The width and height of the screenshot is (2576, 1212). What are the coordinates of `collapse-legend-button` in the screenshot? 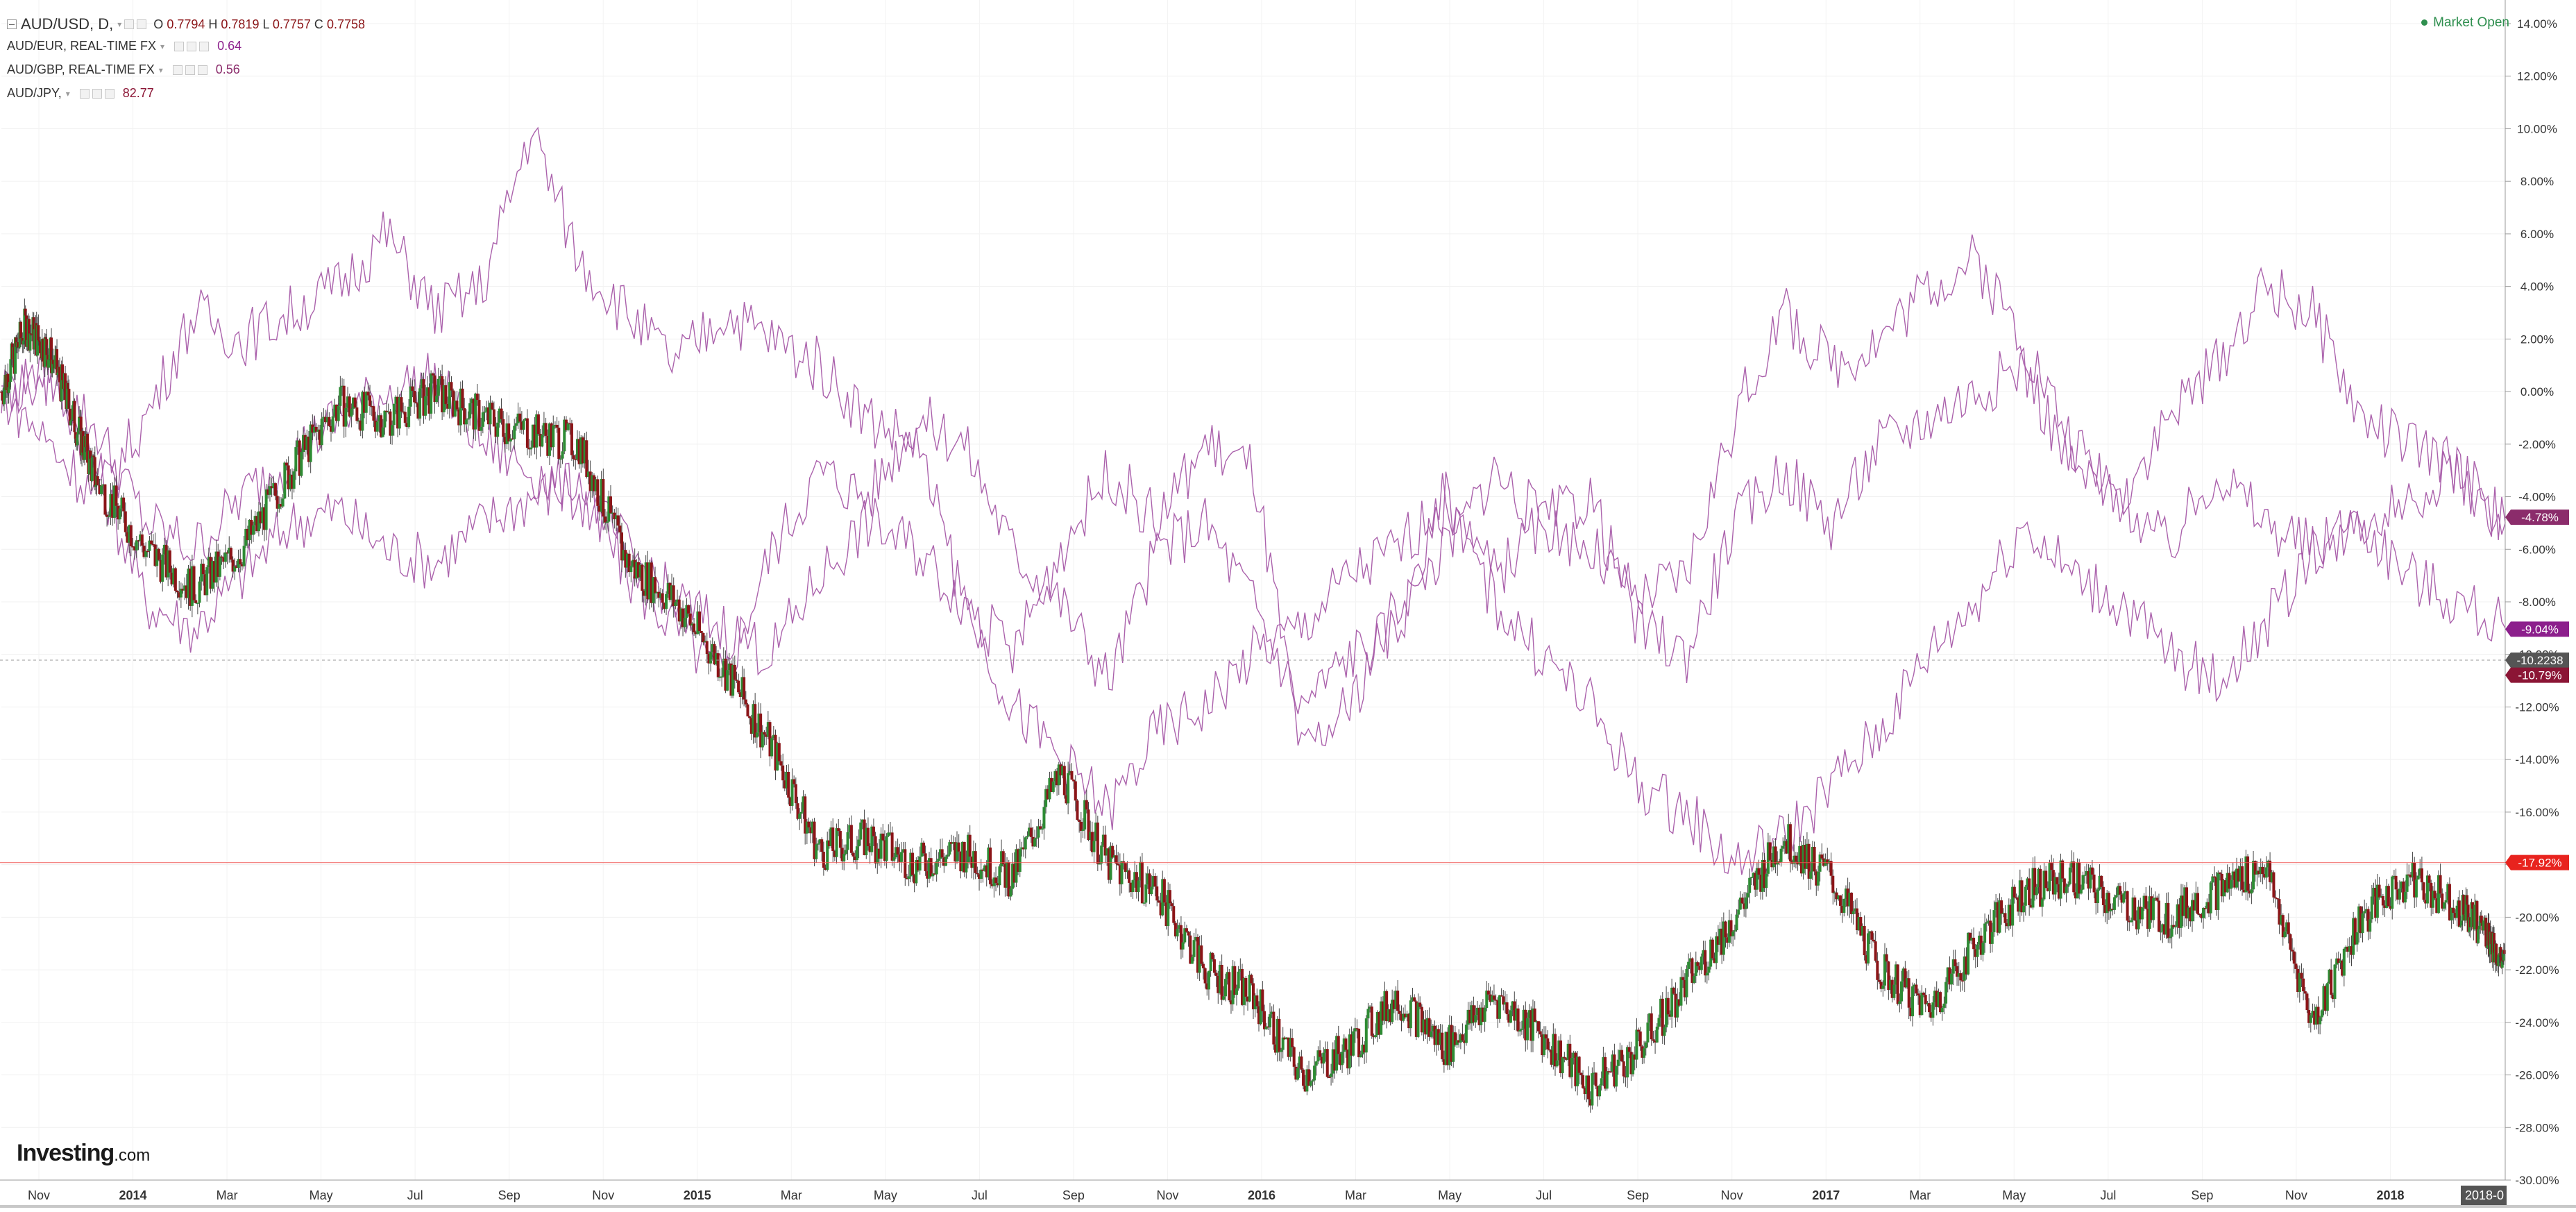 It's located at (12, 24).